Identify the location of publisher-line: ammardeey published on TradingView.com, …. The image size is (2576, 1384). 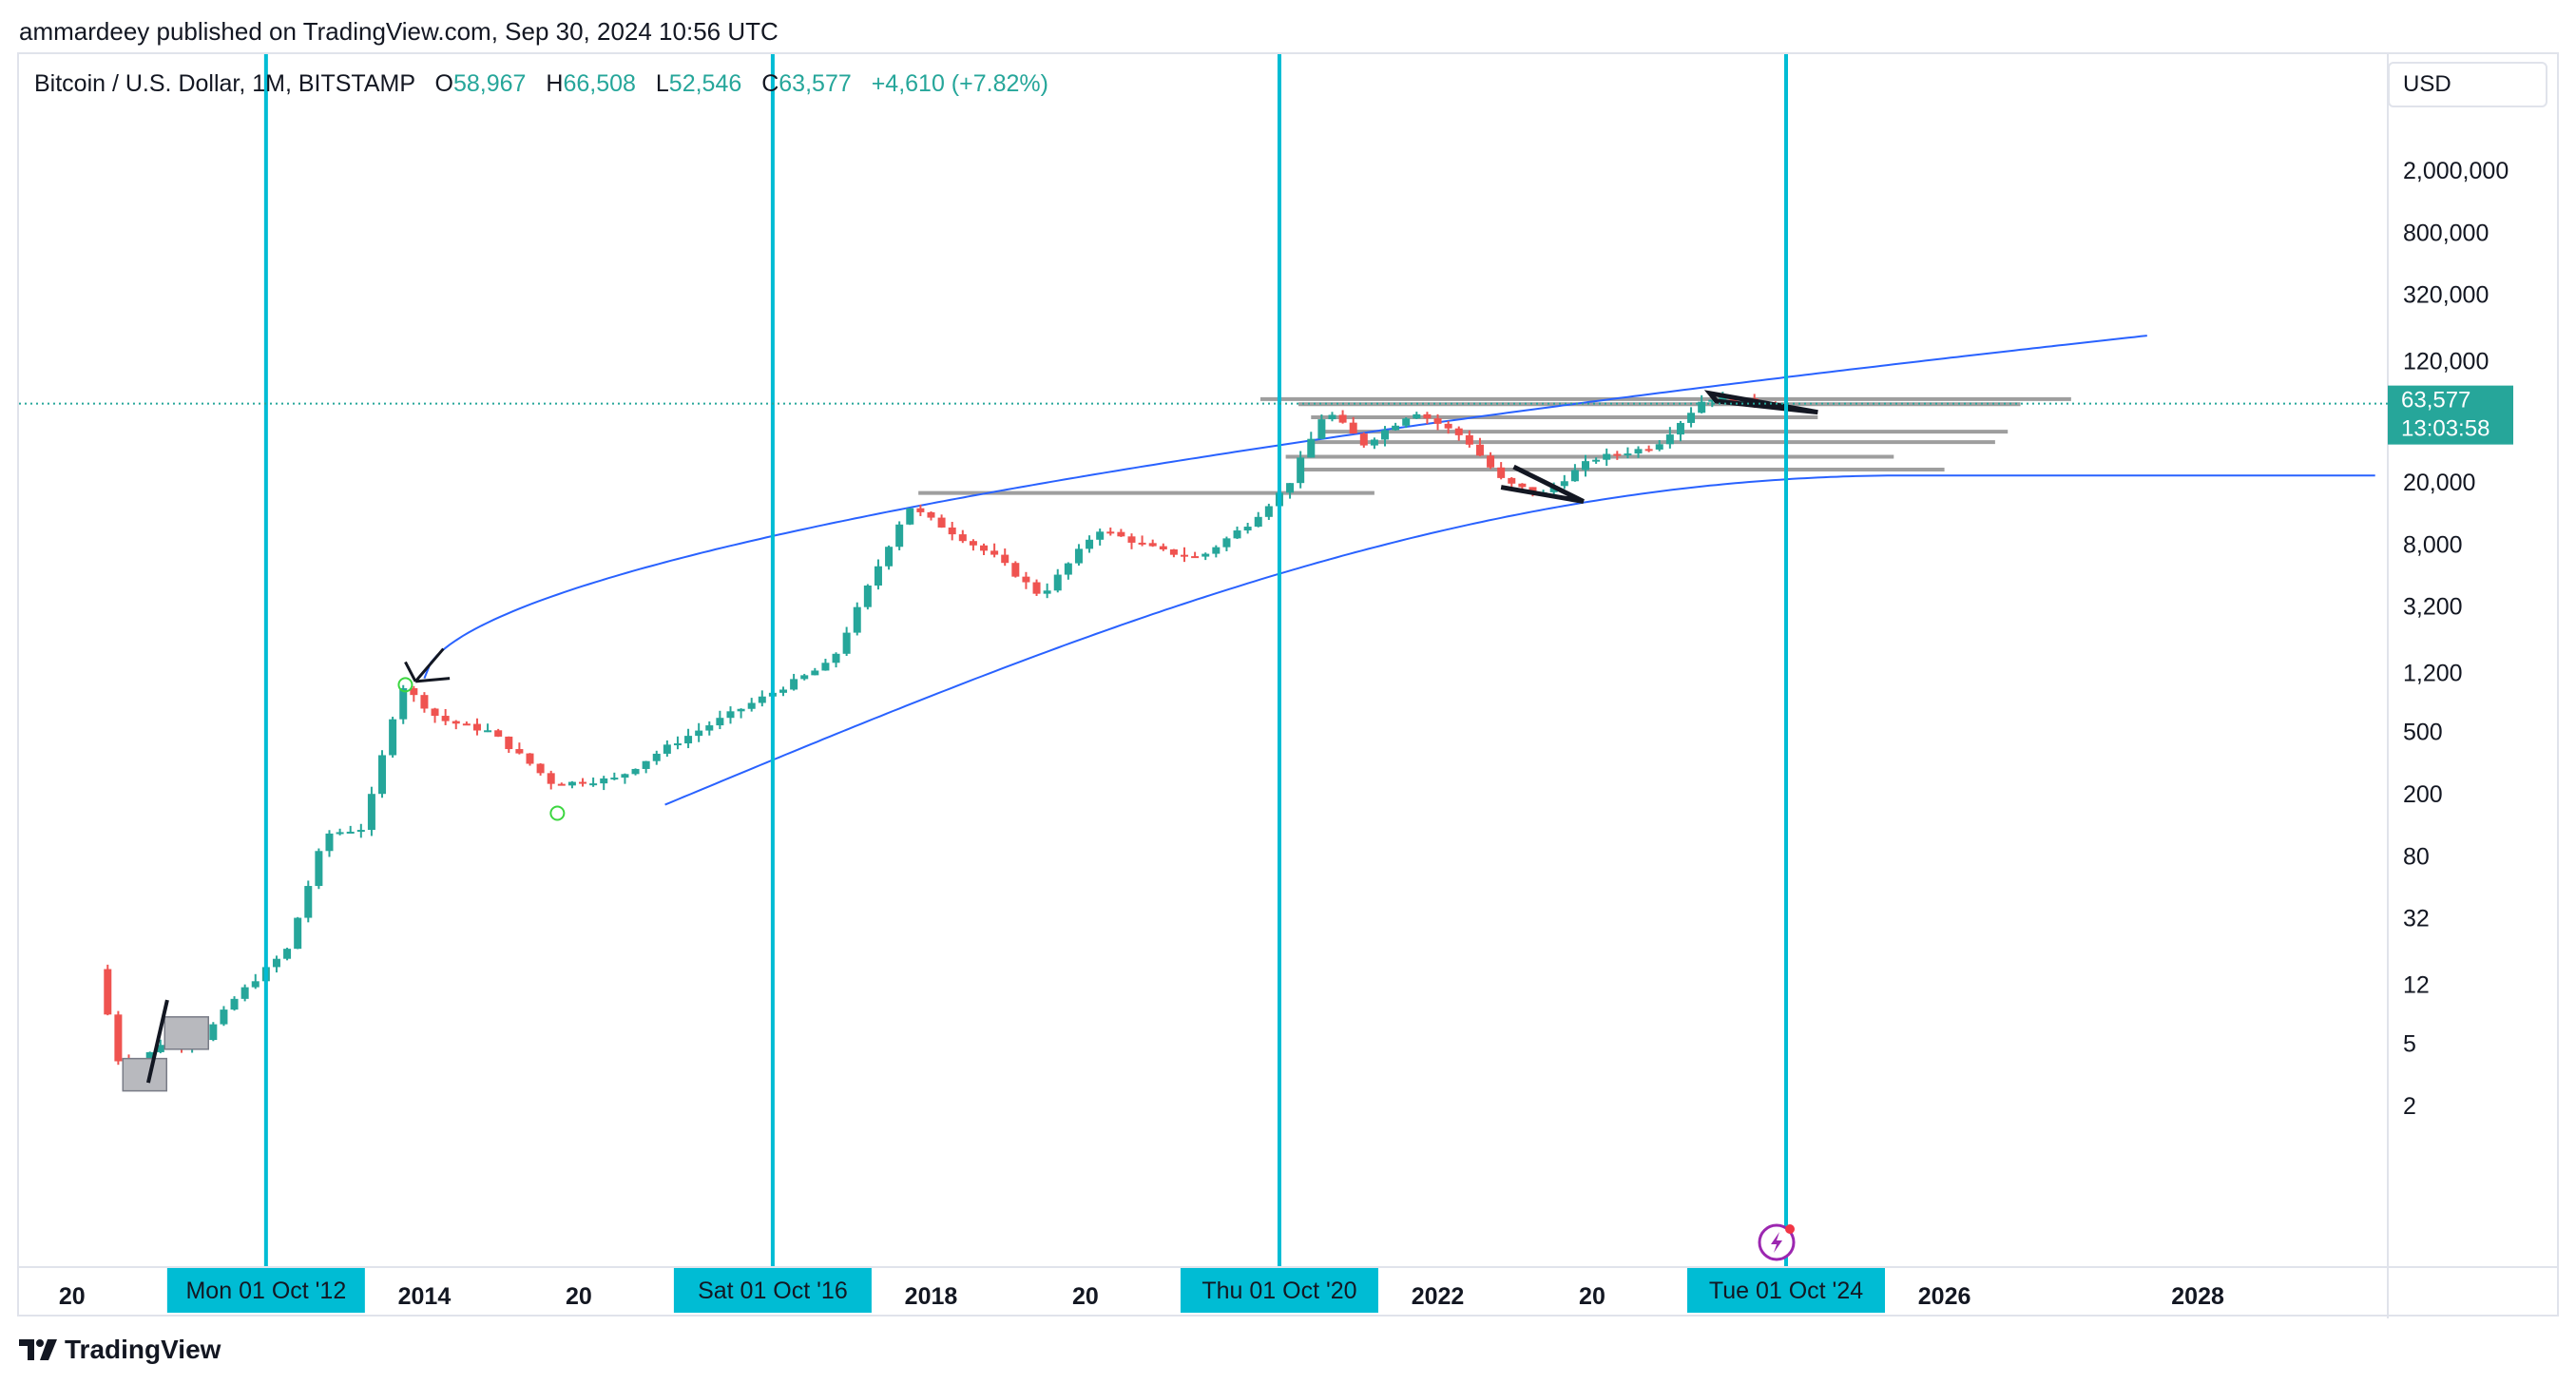
(399, 31).